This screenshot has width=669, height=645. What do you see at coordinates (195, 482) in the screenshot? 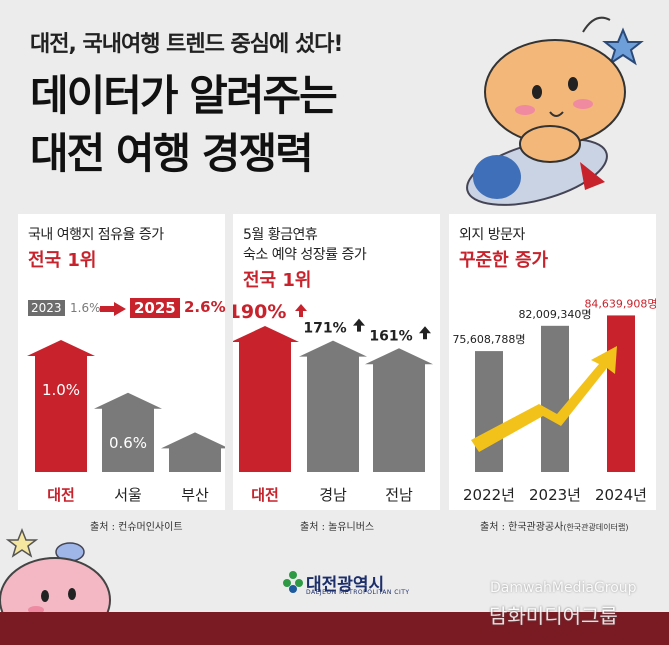
I see `data-label-3: 0.3%` at bounding box center [195, 482].